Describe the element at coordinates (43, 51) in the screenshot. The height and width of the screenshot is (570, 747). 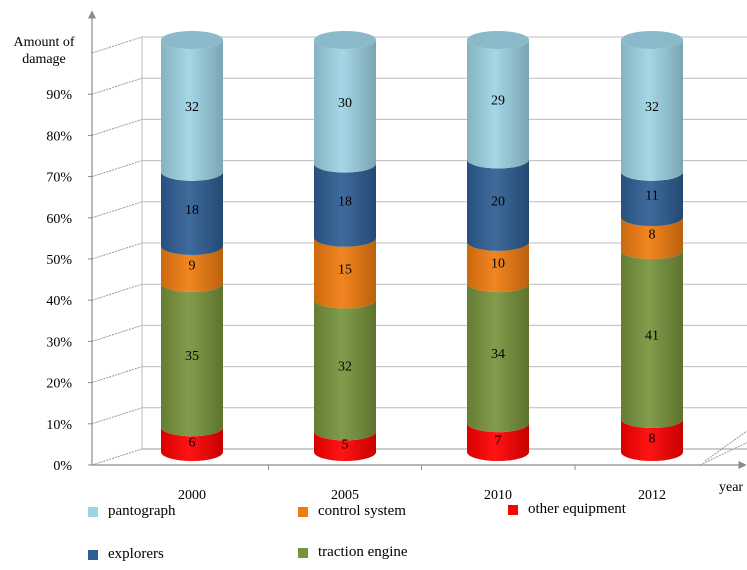
I see `y-axis-label: Amount of damage` at that location.